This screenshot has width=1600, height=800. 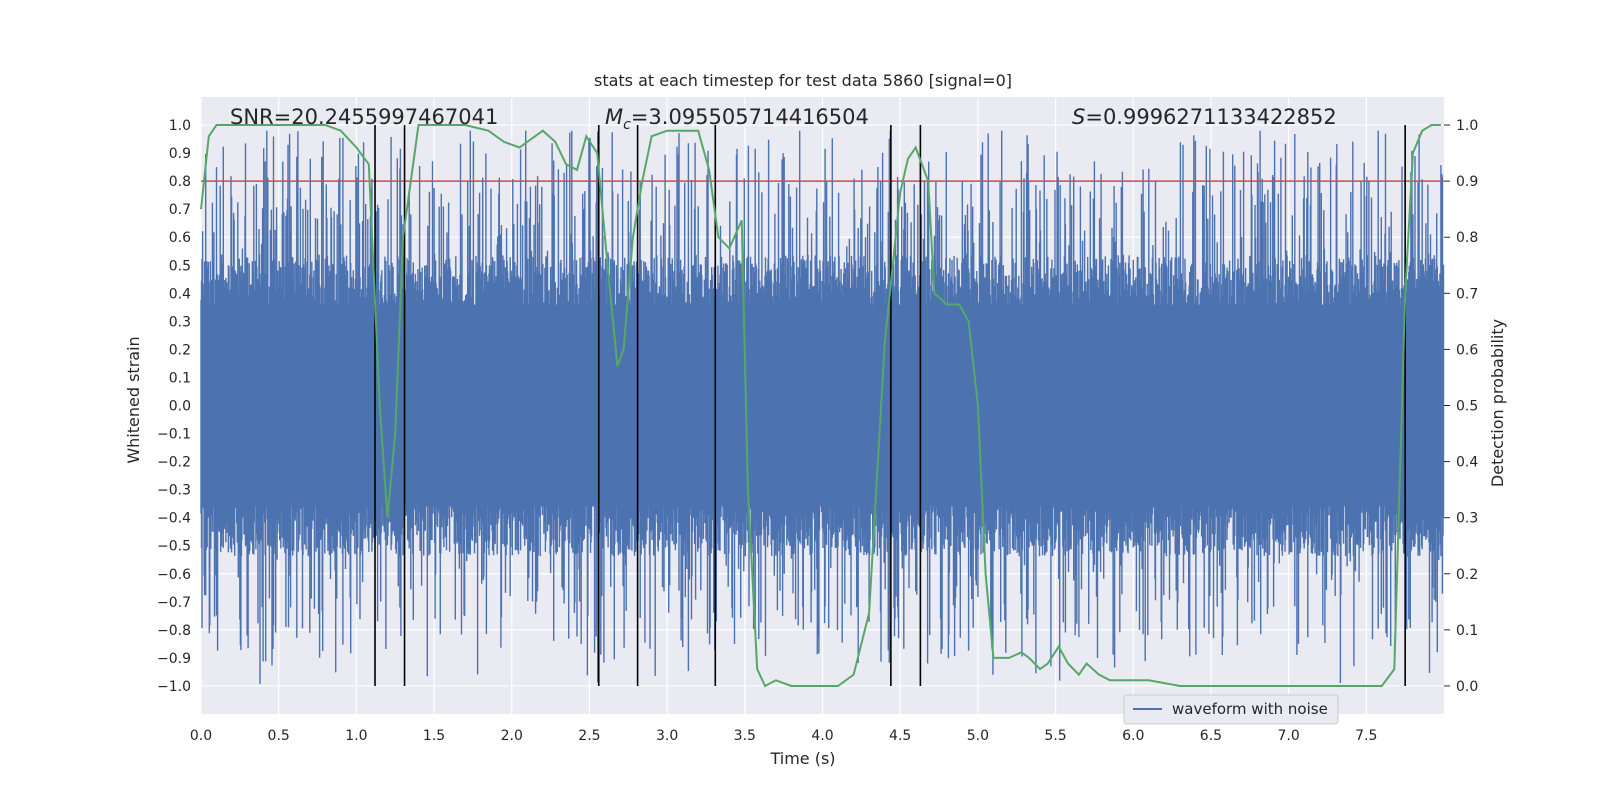 What do you see at coordinates (356, 736) in the screenshot?
I see `x-tick-label: 1.0` at bounding box center [356, 736].